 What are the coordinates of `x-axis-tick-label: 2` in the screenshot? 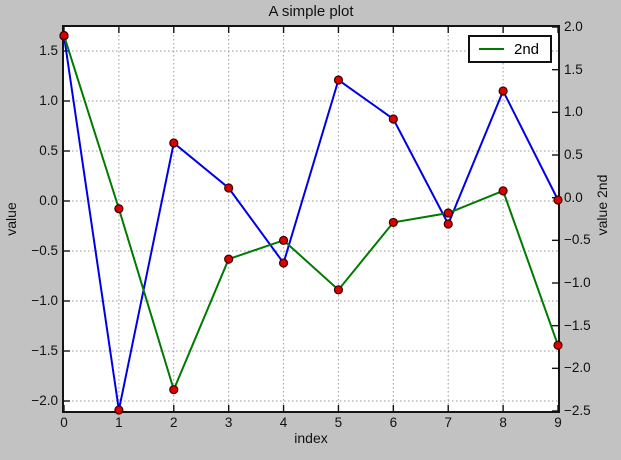 It's located at (174, 422).